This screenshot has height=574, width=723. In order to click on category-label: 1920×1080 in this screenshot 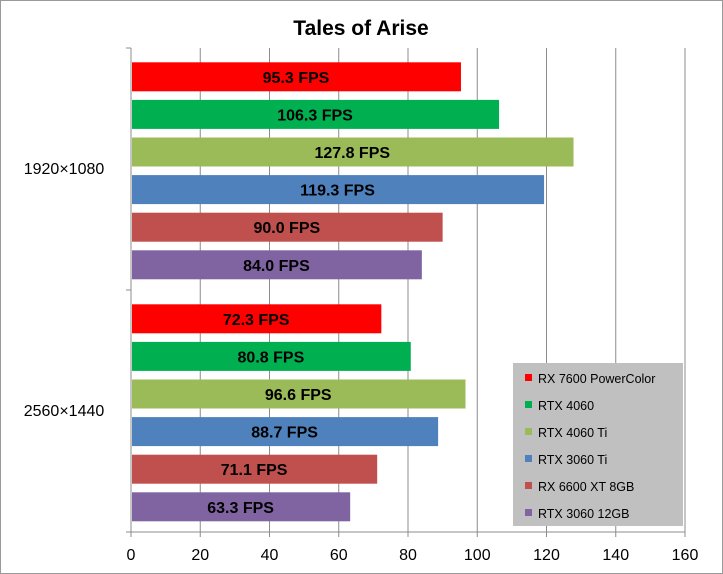, I will do `click(64, 169)`.